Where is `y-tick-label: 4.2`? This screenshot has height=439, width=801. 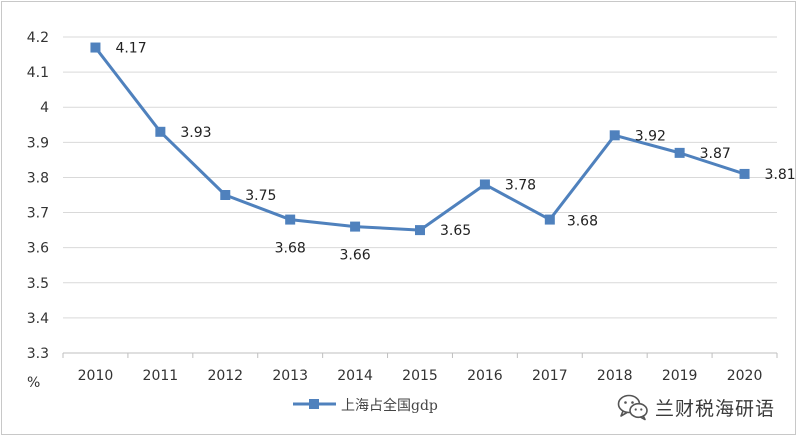 y-tick-label: 4.2 is located at coordinates (38, 38).